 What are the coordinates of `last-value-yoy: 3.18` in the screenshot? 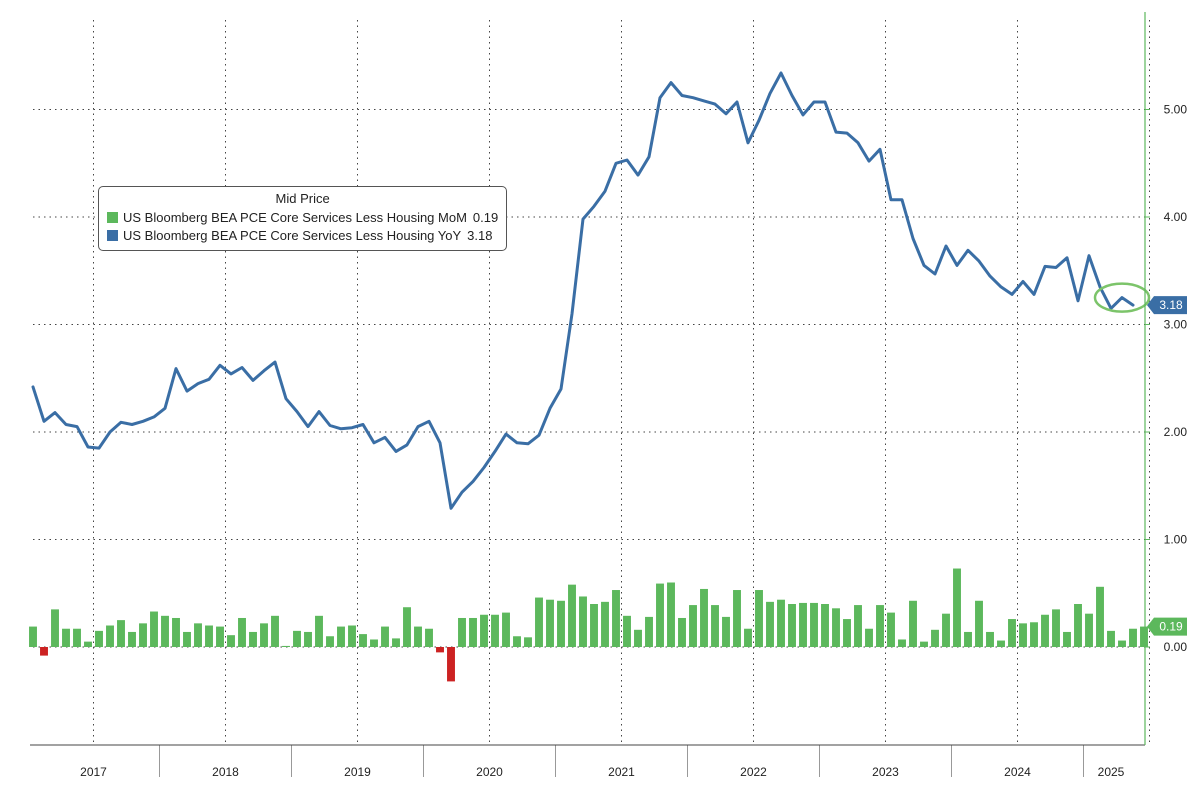 It's located at (1167, 305).